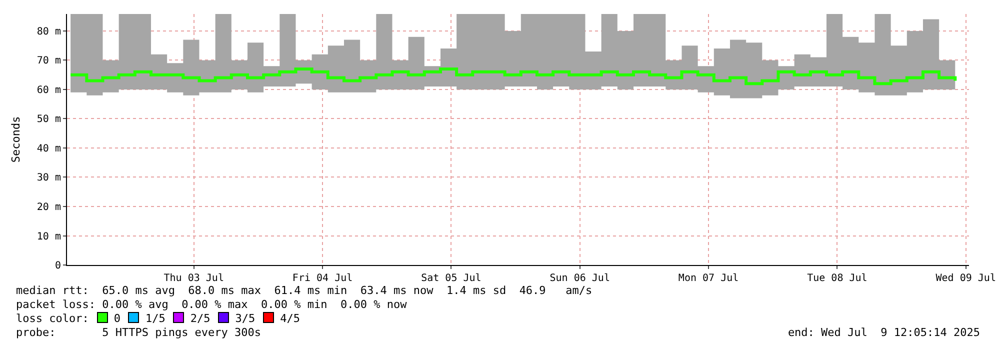 This screenshot has height=347, width=997. What do you see at coordinates (52, 318) in the screenshot?
I see `legend-title: loss color:` at bounding box center [52, 318].